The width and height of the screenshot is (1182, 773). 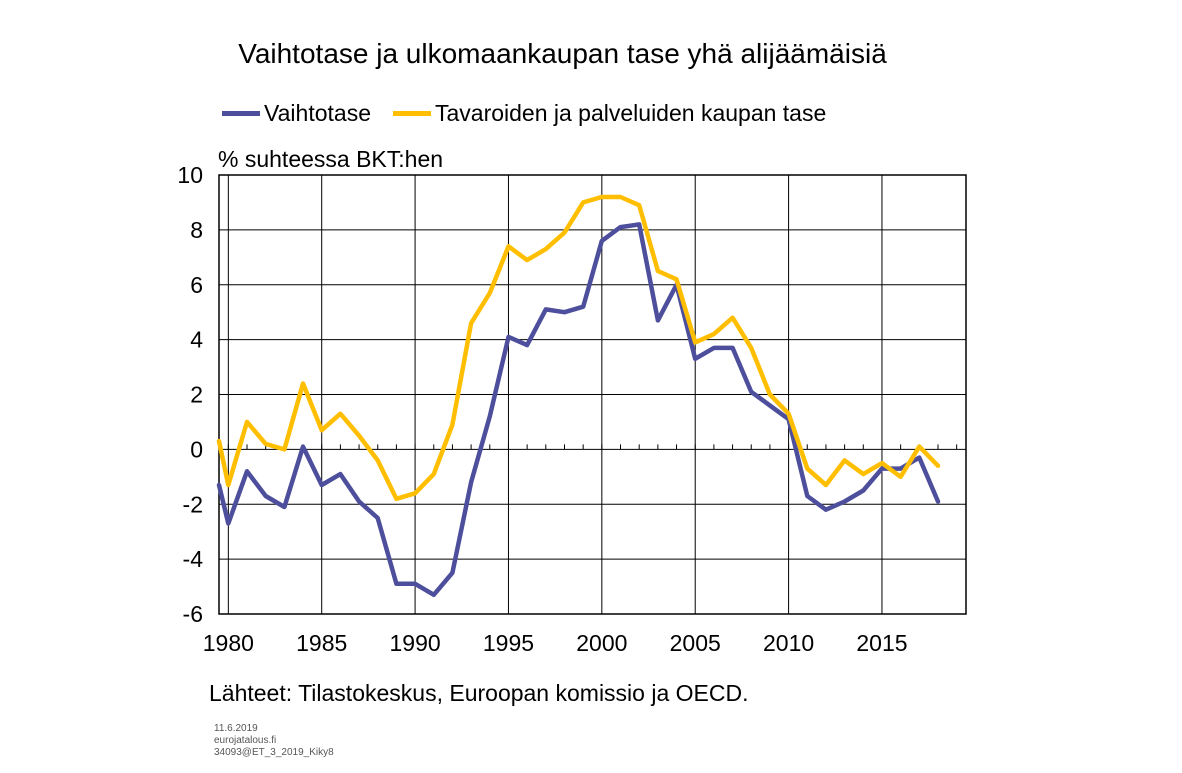 What do you see at coordinates (788, 643) in the screenshot?
I see `x-tick-label: 2010` at bounding box center [788, 643].